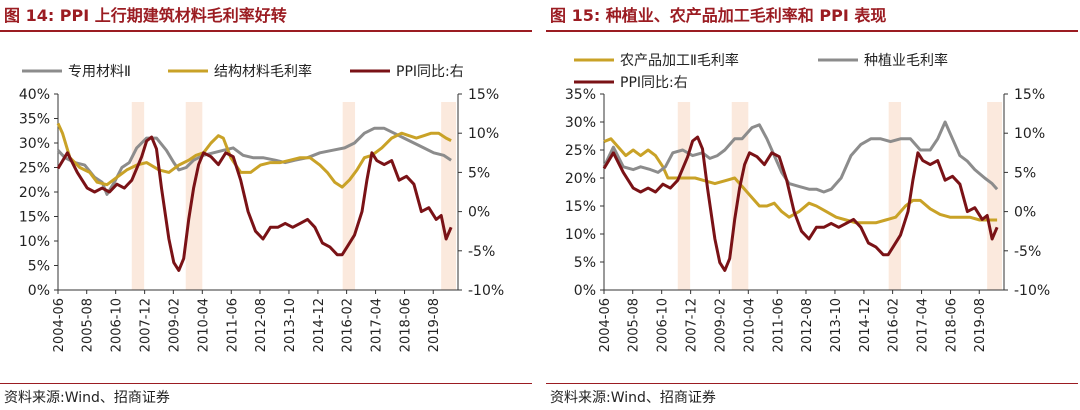 The height and width of the screenshot is (410, 1080). Describe the element at coordinates (263, 71) in the screenshot. I see `legend-label: 结构材料毛利率` at that location.